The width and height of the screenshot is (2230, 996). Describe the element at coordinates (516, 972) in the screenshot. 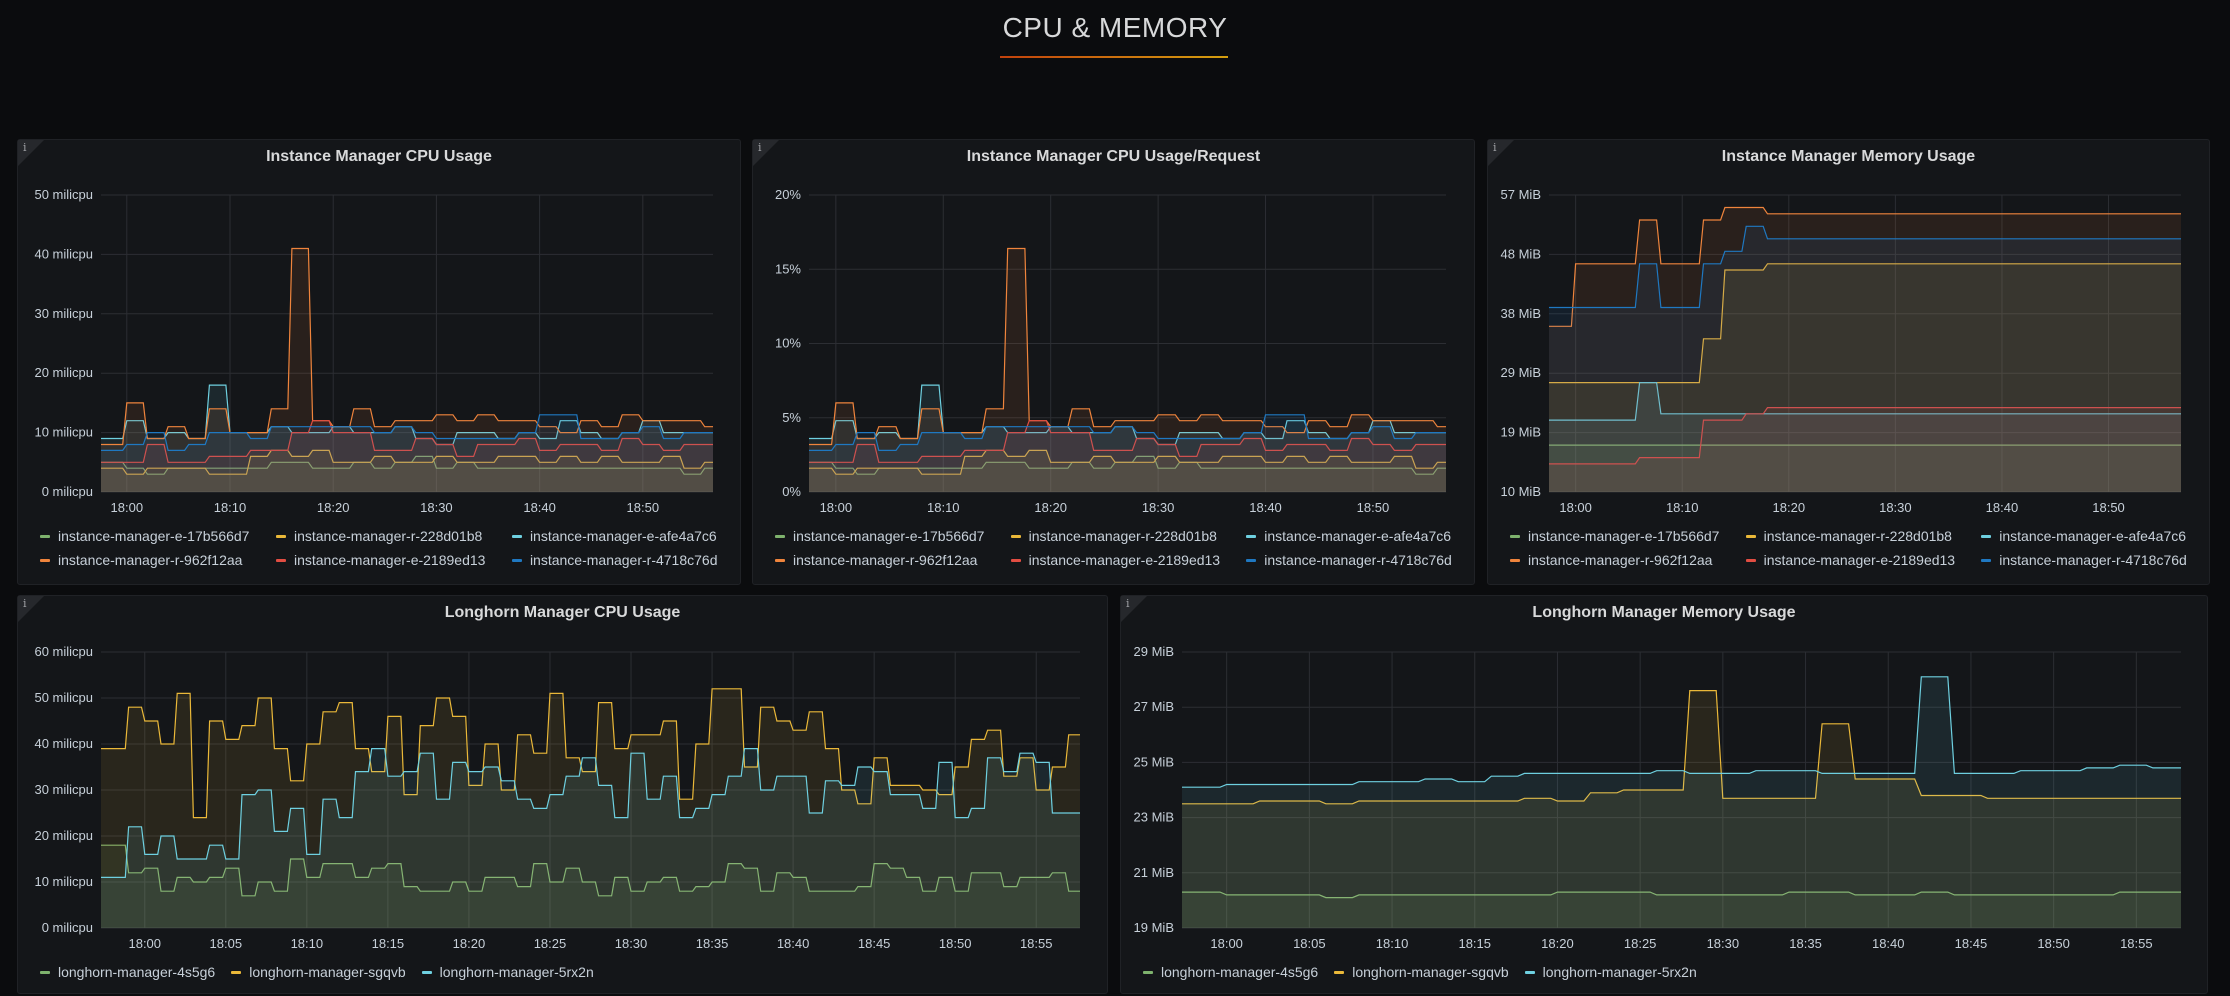

I see `legend-label: longhorn-manager-5rx2n` at that location.